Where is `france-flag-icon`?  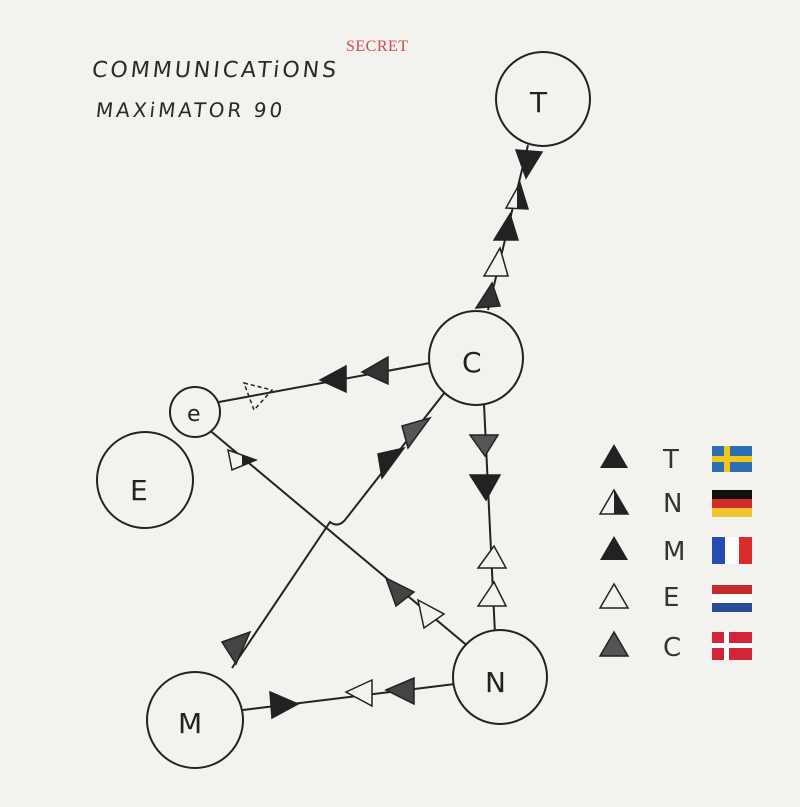 france-flag-icon is located at coordinates (732, 550).